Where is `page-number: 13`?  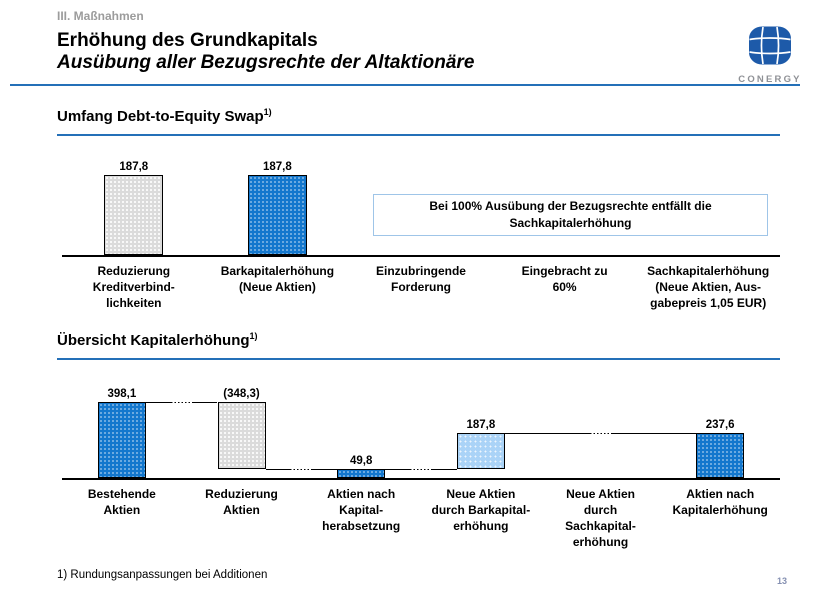 page-number: 13 is located at coordinates (781, 581).